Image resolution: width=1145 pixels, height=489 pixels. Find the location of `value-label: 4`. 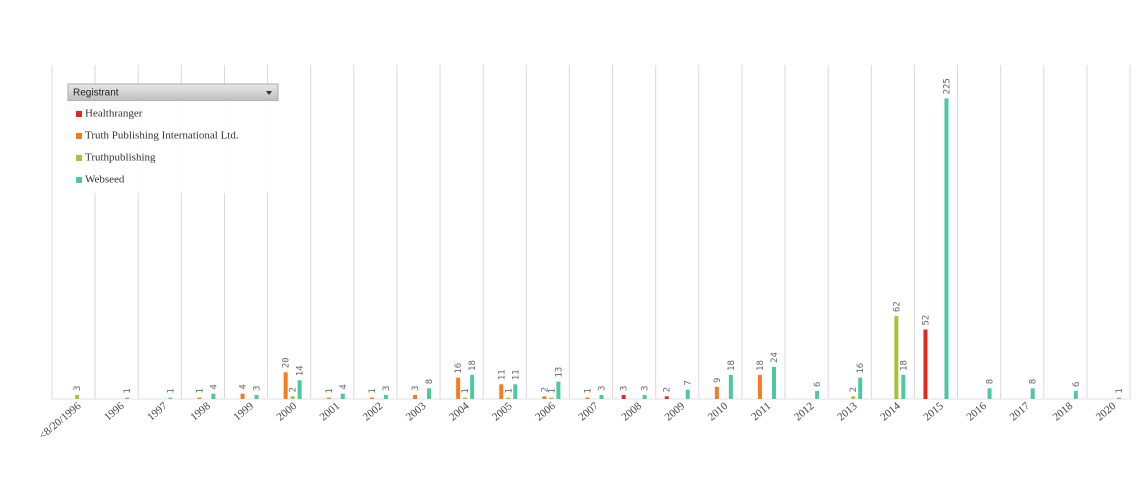

value-label: 4 is located at coordinates (214, 386).